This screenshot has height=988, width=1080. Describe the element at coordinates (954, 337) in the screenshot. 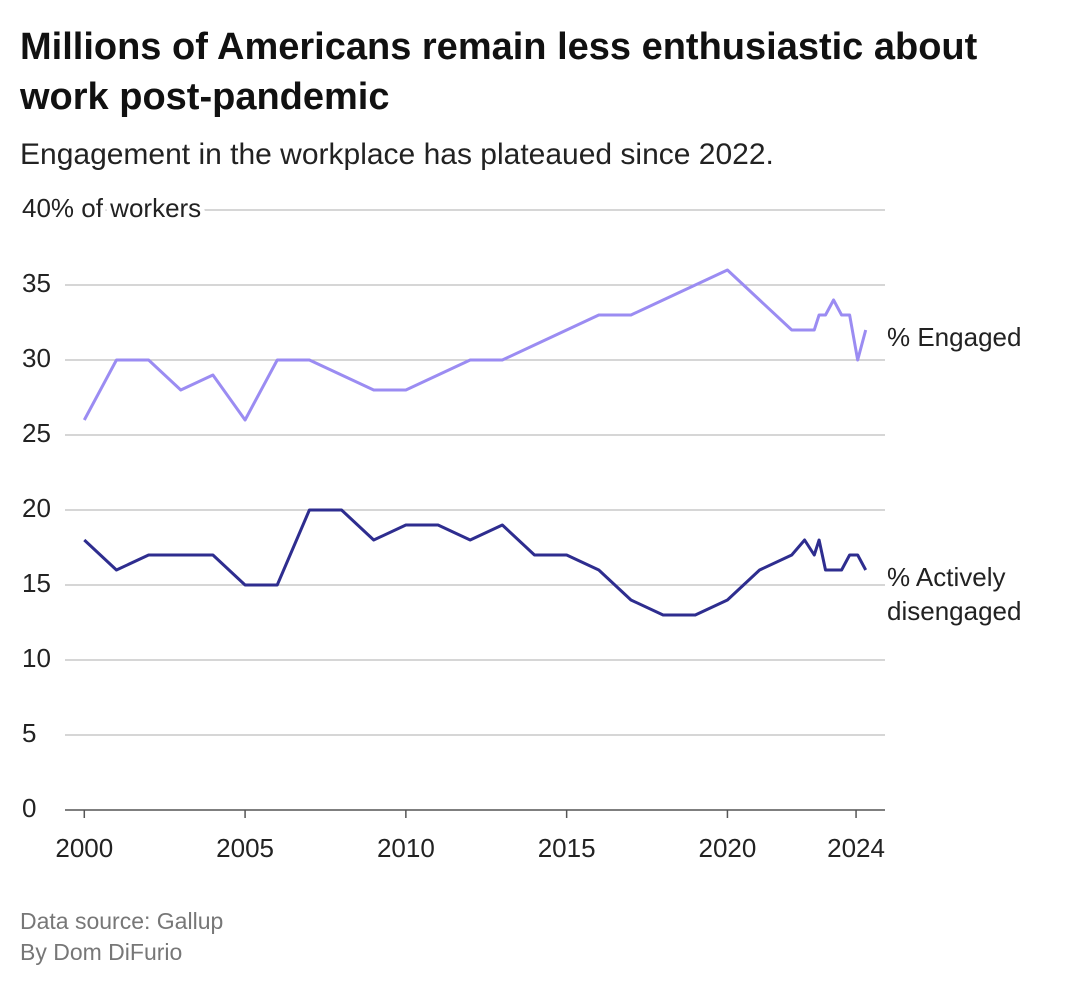

I see `series-label: % Engaged` at that location.